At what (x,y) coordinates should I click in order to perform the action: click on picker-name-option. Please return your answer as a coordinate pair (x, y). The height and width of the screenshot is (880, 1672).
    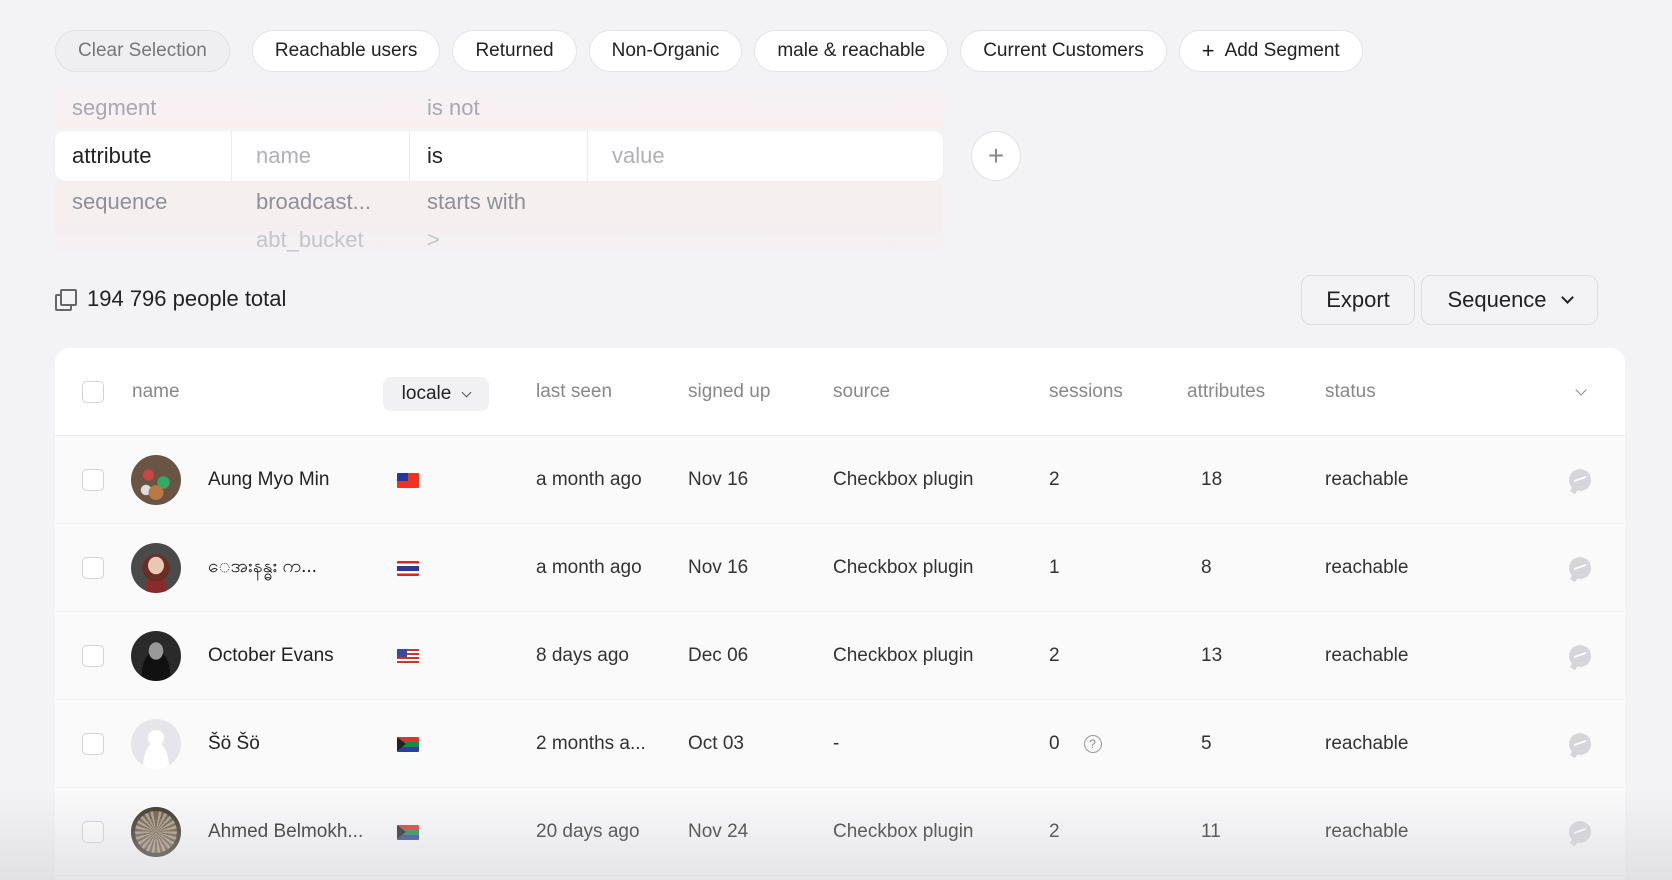
    Looking at the image, I should click on (321, 108).